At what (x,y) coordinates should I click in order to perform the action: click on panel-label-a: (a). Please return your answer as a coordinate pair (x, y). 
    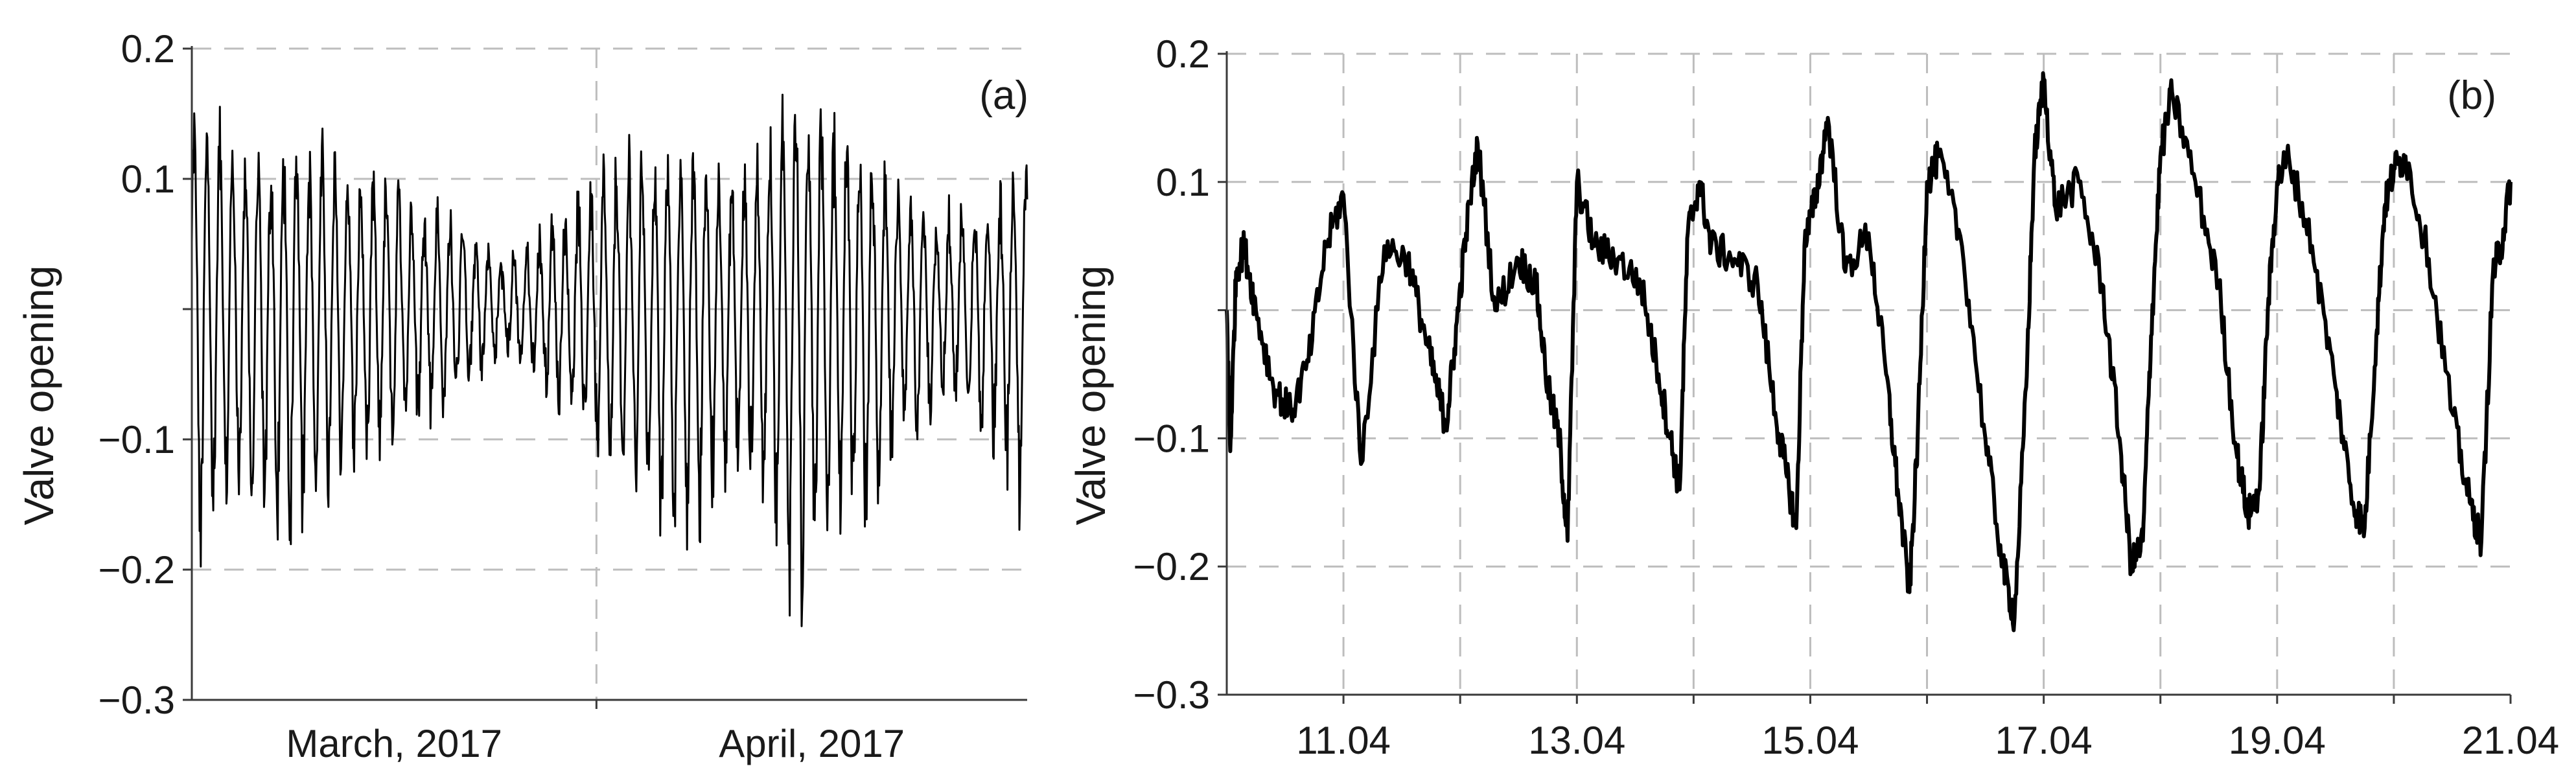
    Looking at the image, I should click on (1004, 95).